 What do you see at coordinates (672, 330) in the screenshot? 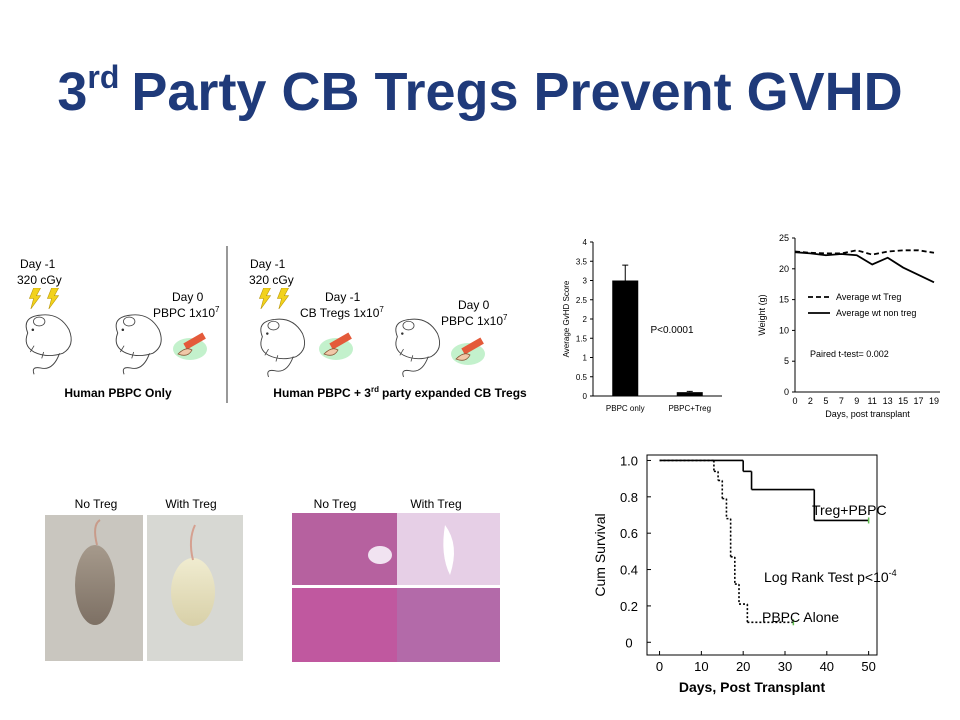
I see `annotation: P<0.0001` at bounding box center [672, 330].